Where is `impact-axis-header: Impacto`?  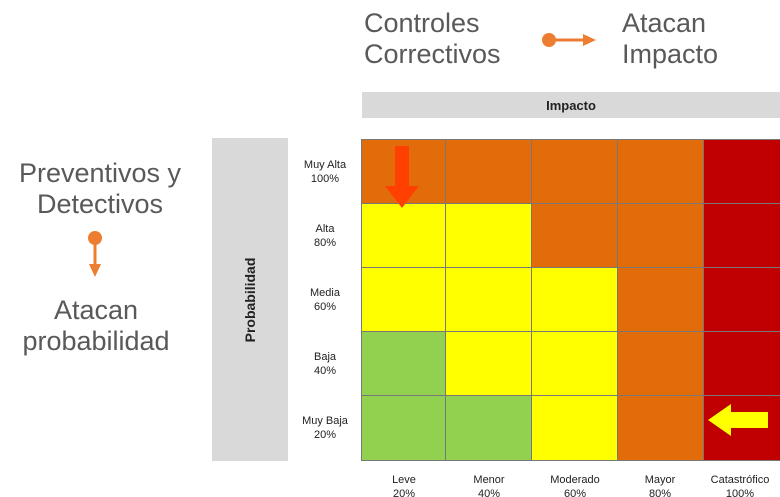 impact-axis-header: Impacto is located at coordinates (571, 105).